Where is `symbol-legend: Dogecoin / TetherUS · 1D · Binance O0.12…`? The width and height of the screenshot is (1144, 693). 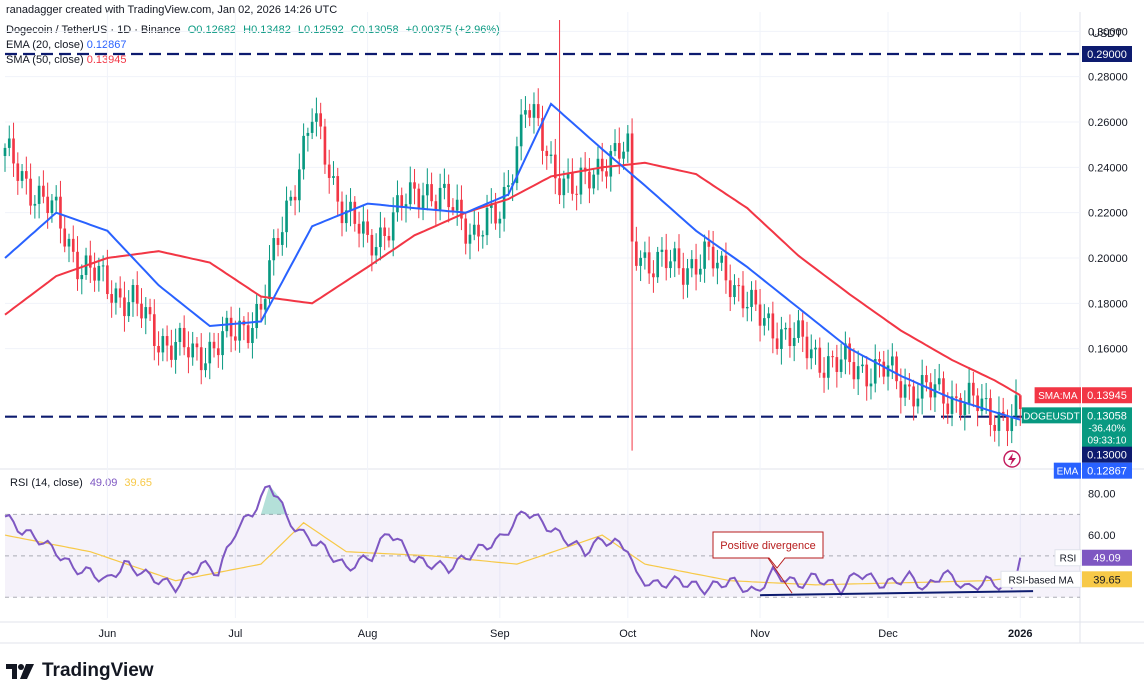 symbol-legend: Dogecoin / TetherUS · 1D · Binance O0.12… is located at coordinates (253, 30).